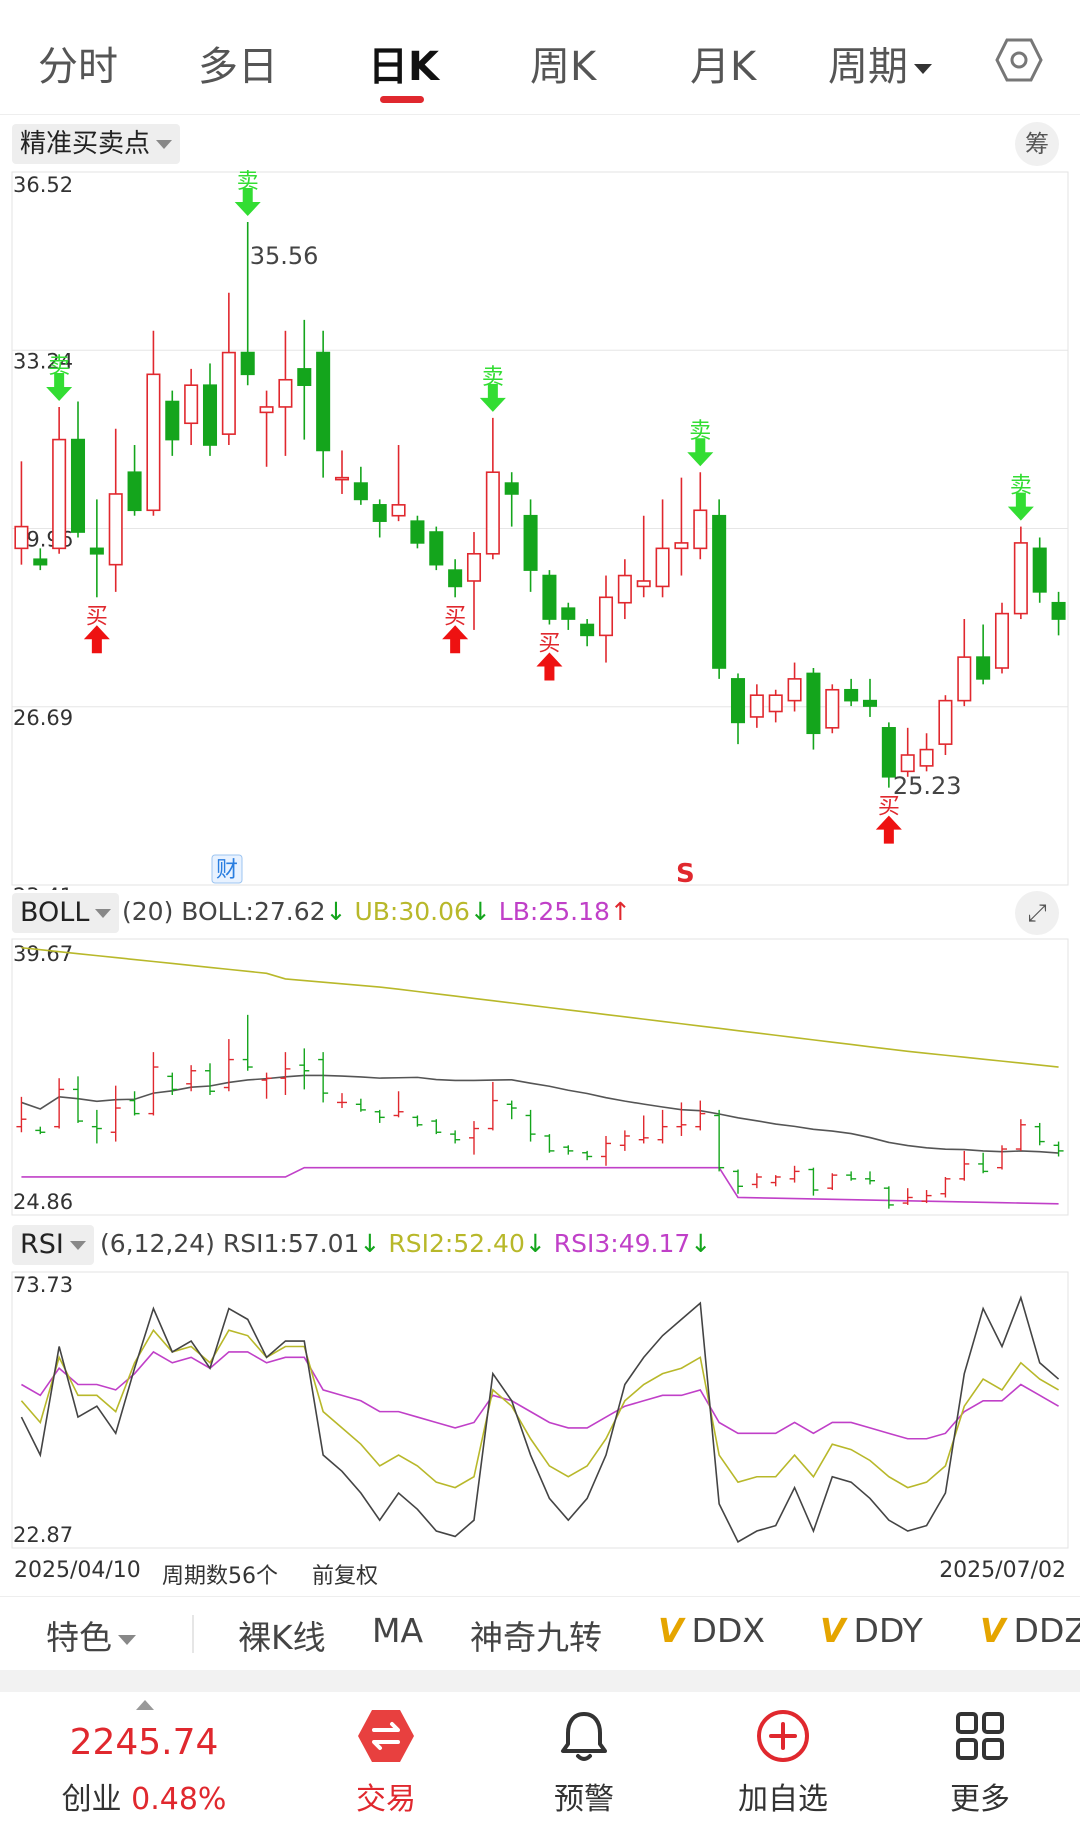 The height and width of the screenshot is (1835, 1080). I want to click on nav-more: 更多, so click(980, 1763).